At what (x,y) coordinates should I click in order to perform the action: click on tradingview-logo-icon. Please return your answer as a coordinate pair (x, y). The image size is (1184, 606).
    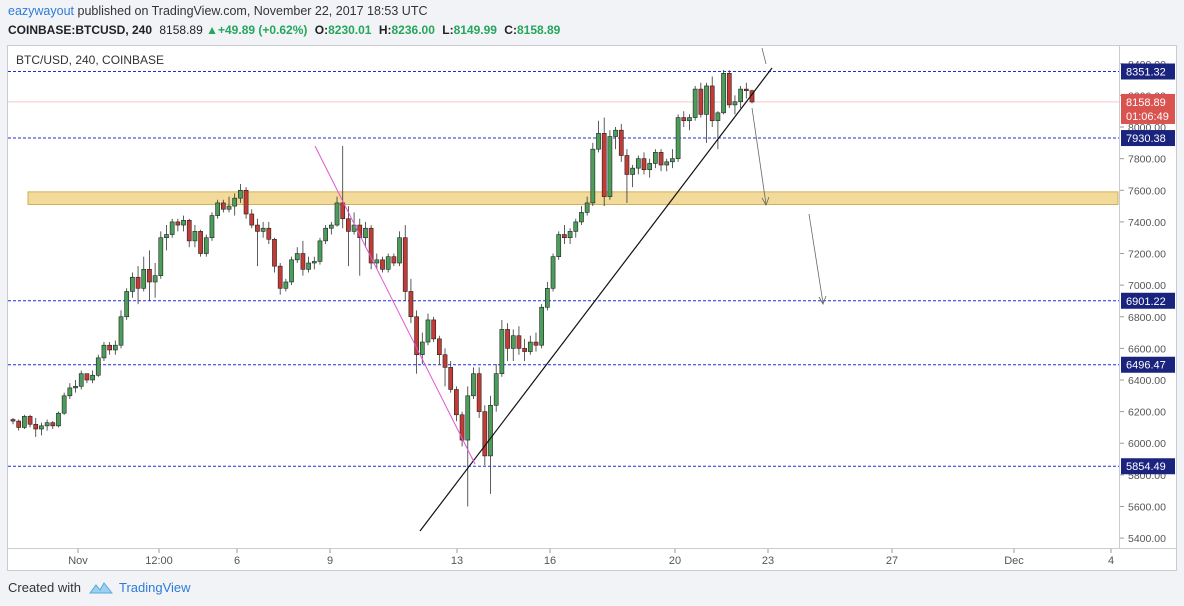
    Looking at the image, I should click on (100, 587).